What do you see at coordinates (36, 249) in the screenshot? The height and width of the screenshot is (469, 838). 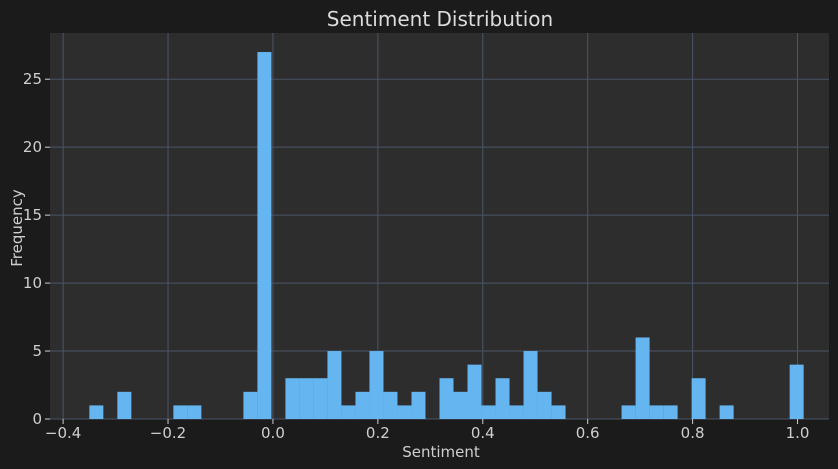 I see `y-axis-ticks: 0 5 10 15 20 25` at bounding box center [36, 249].